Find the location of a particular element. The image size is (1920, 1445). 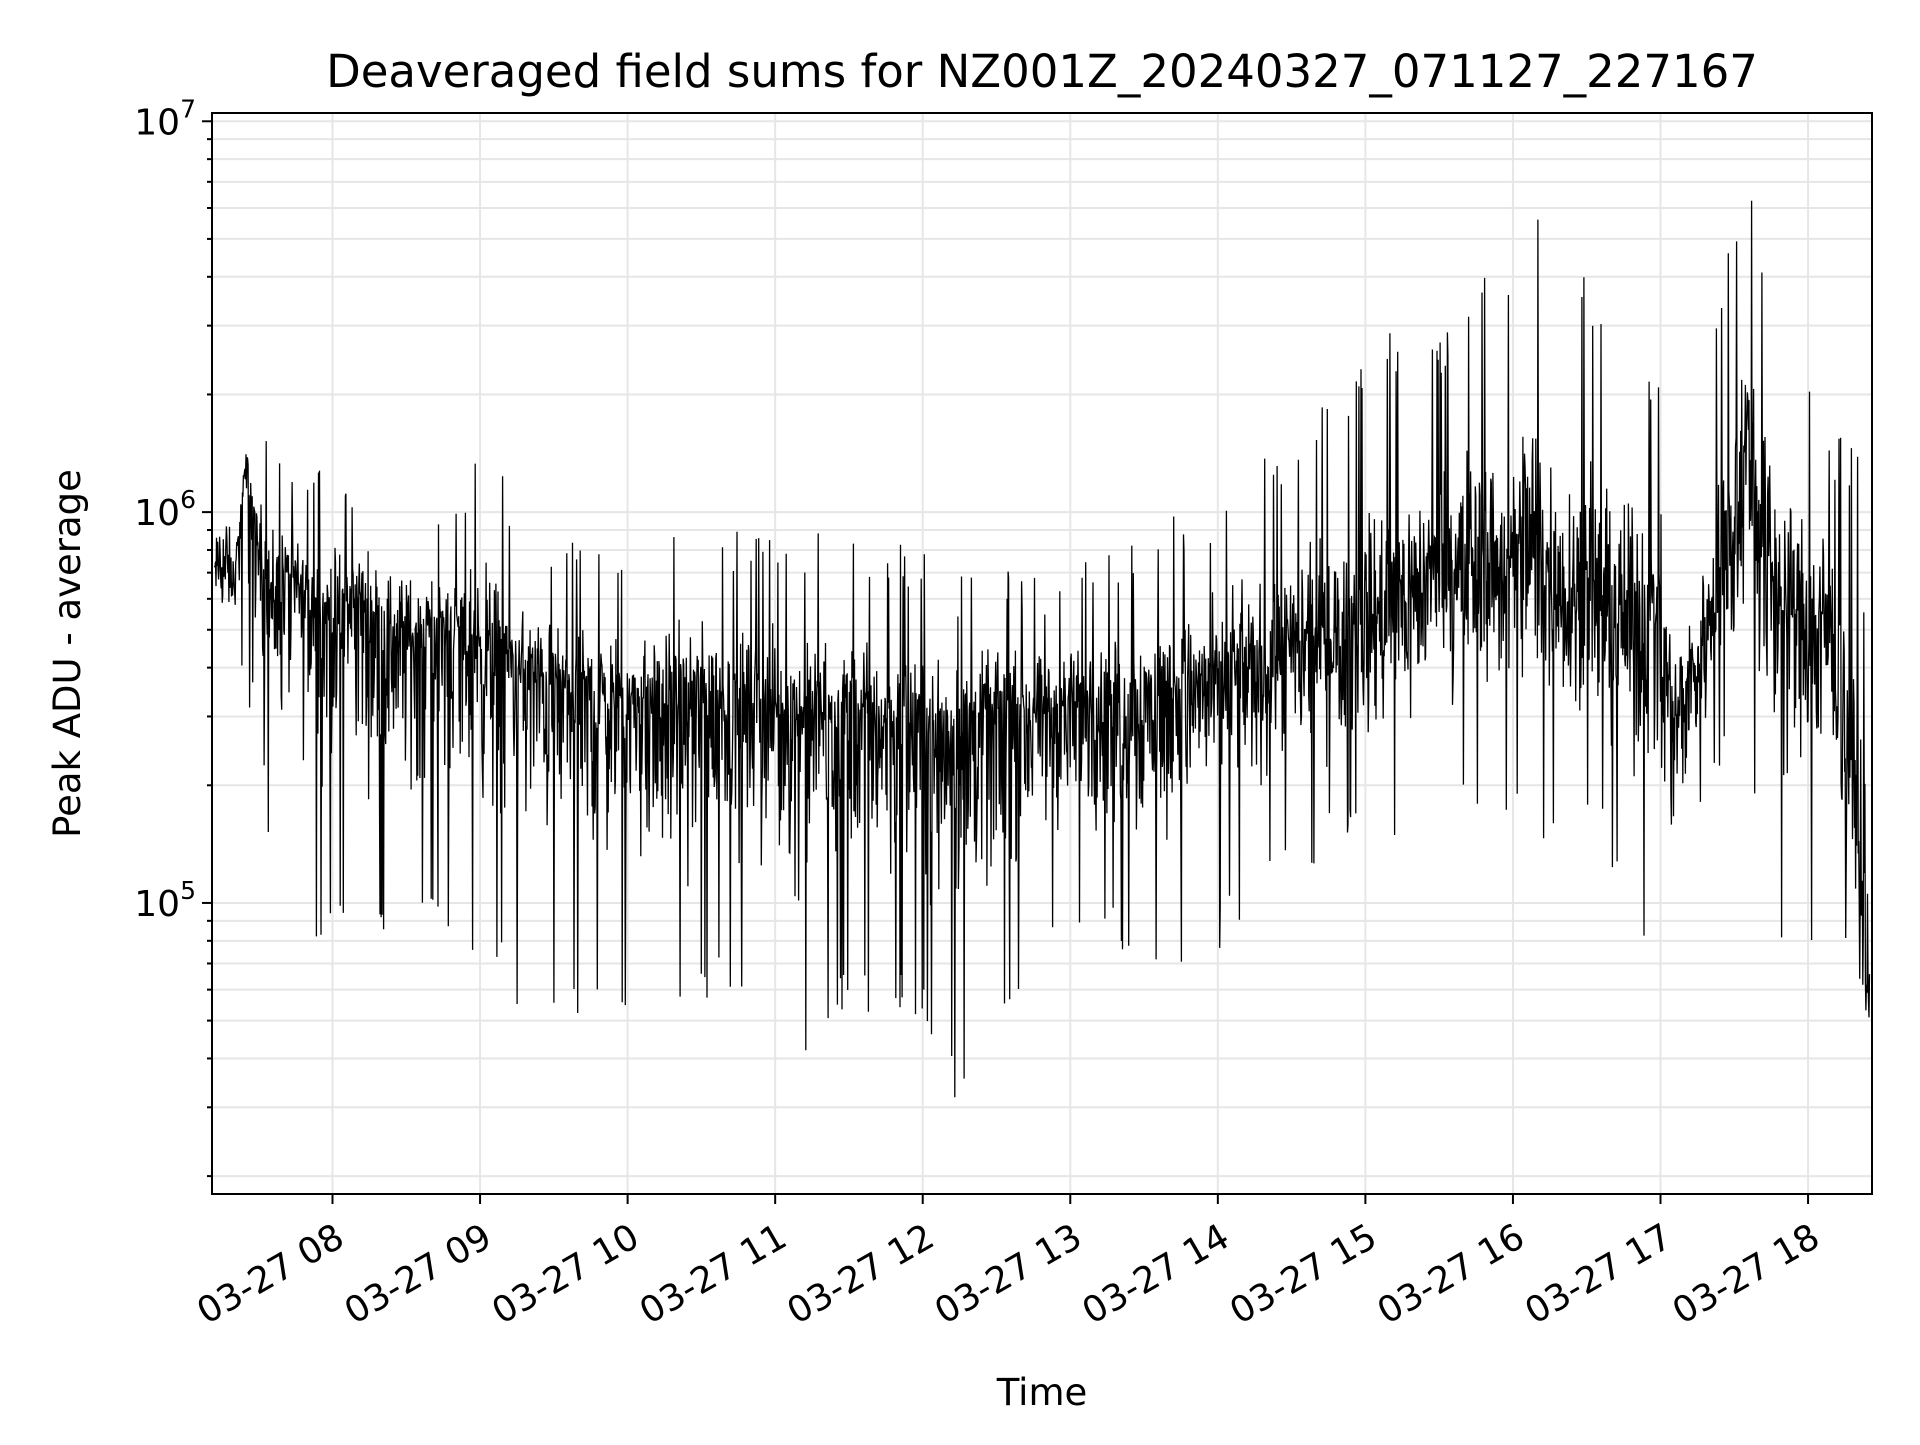

x-axis-label: Time is located at coordinates (1042, 1392).